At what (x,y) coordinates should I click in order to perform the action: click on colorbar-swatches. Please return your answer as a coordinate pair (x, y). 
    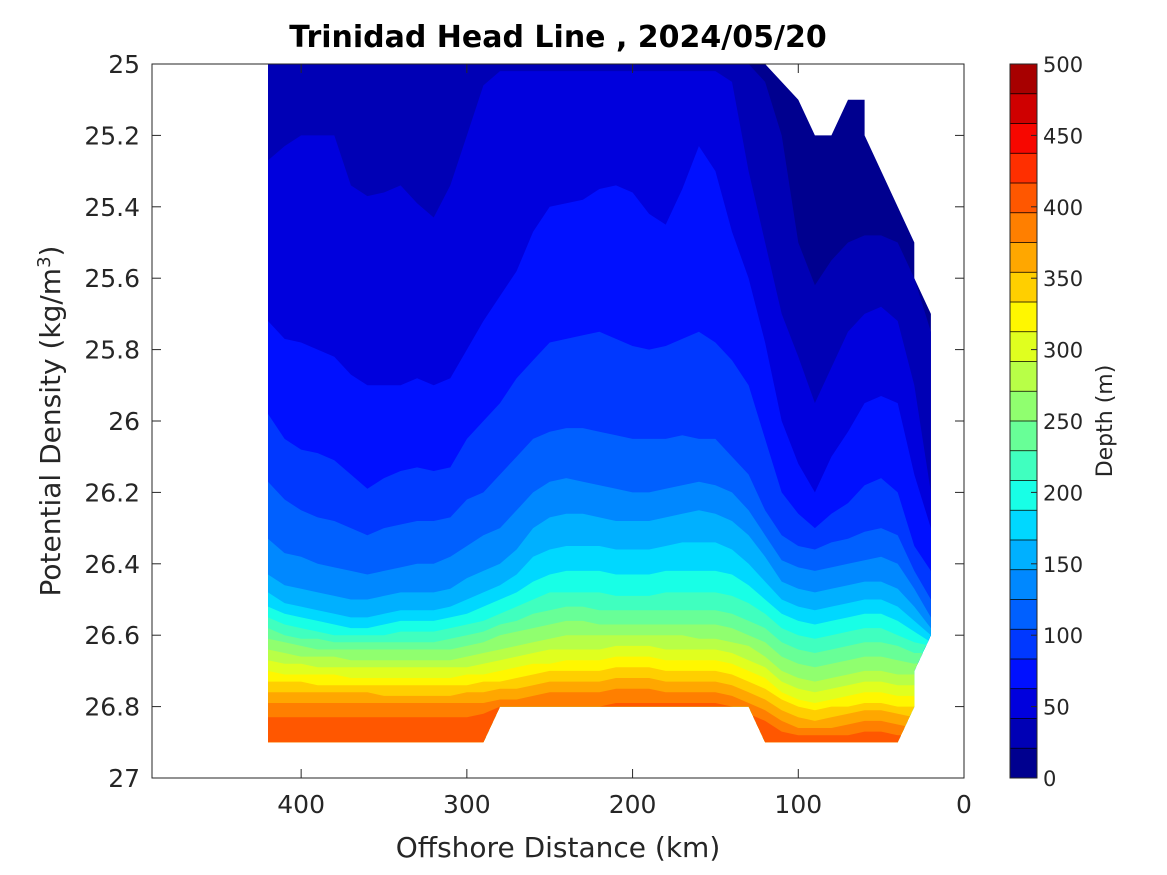
    Looking at the image, I should click on (1023, 421).